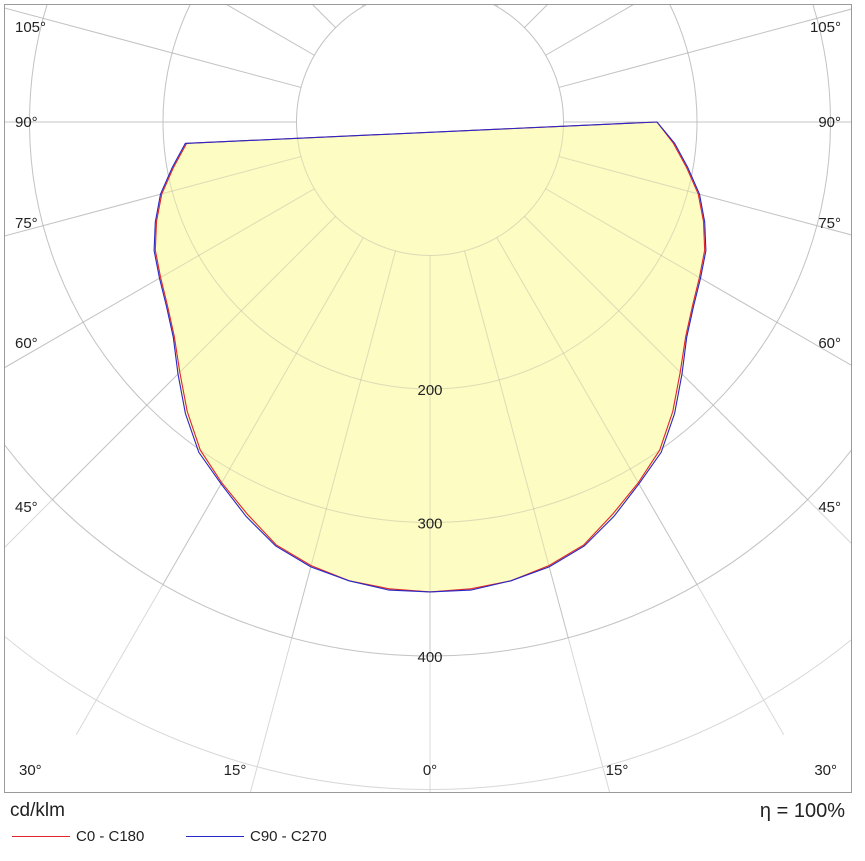 This screenshot has width=865, height=861. What do you see at coordinates (825, 27) in the screenshot?
I see `angle-label-right-0: 105°` at bounding box center [825, 27].